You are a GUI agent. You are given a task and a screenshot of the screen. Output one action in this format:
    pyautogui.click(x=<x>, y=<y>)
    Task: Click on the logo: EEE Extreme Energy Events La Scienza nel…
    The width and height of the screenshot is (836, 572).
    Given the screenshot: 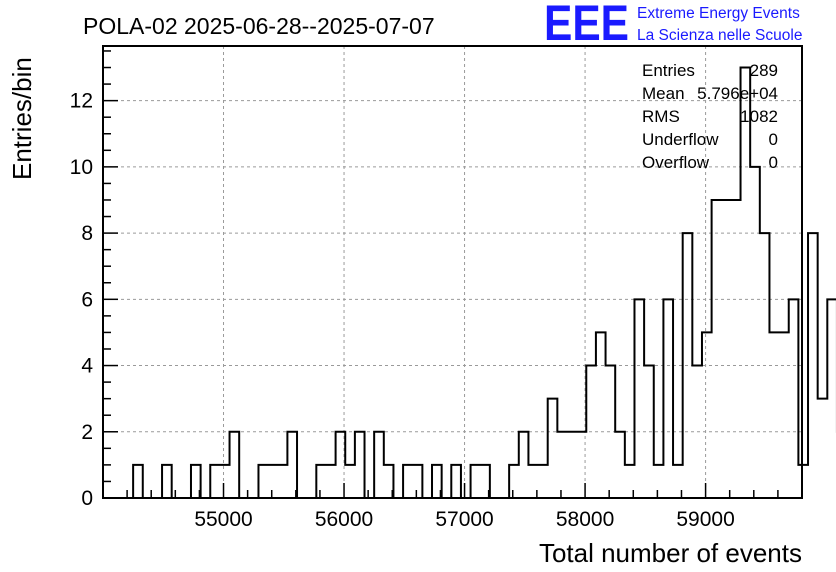 What is the action you would take?
    pyautogui.click(x=673, y=25)
    